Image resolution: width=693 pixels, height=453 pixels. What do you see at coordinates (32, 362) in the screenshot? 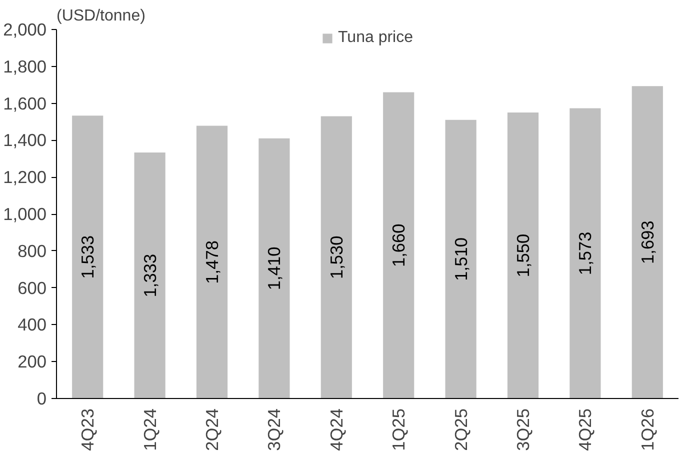
I see `y-tick-label: 200` at bounding box center [32, 362].